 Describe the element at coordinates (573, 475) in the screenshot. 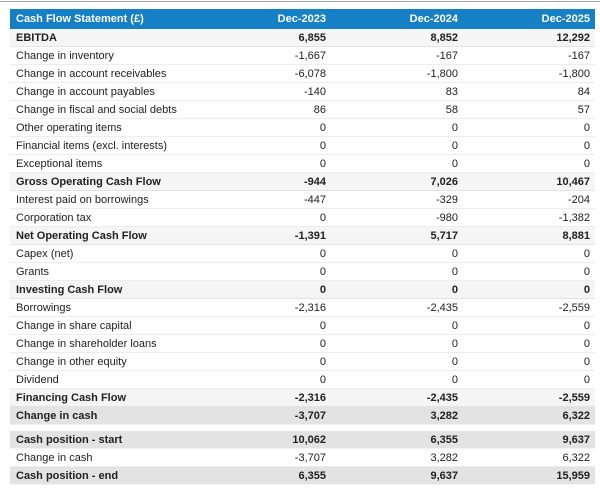

I see `row-value: 15,959` at that location.